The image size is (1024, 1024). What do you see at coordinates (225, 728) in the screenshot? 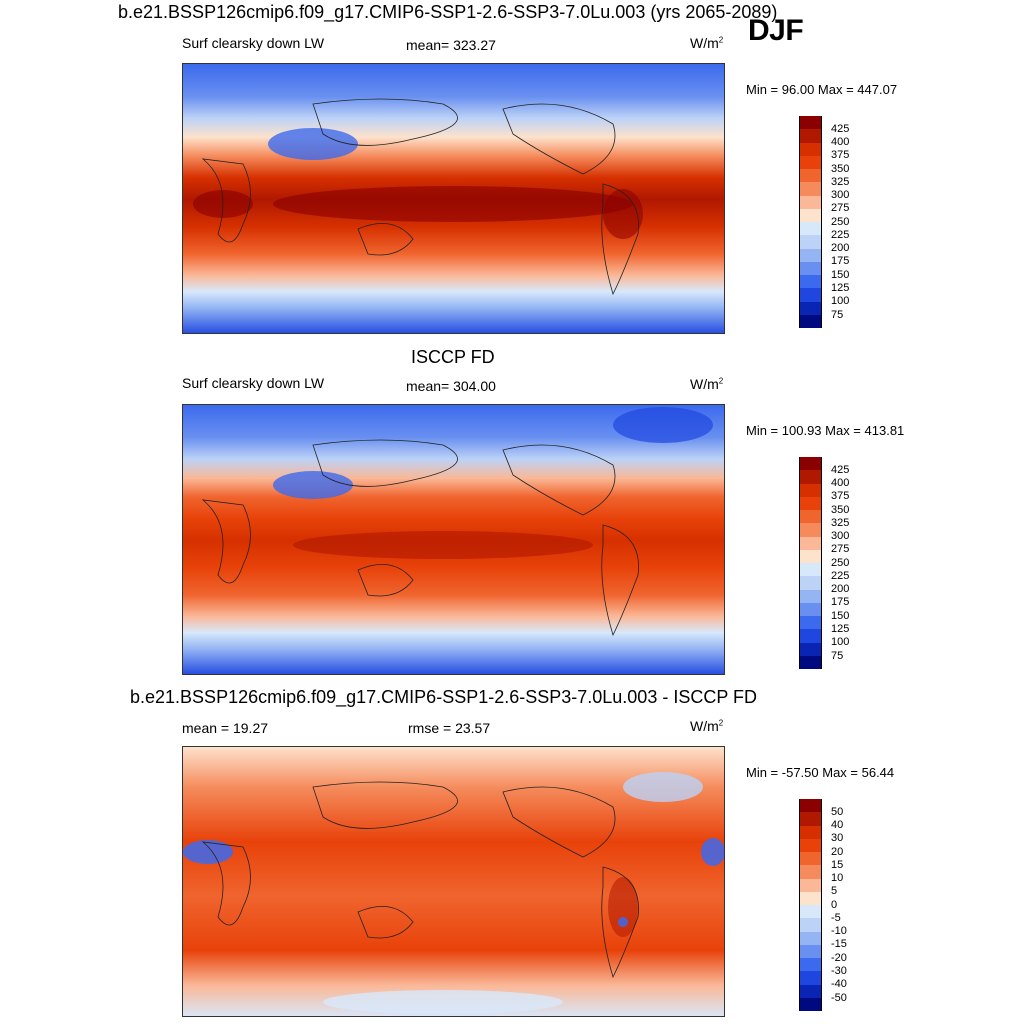
I see `panel3-mean: mean = 19.27` at bounding box center [225, 728].